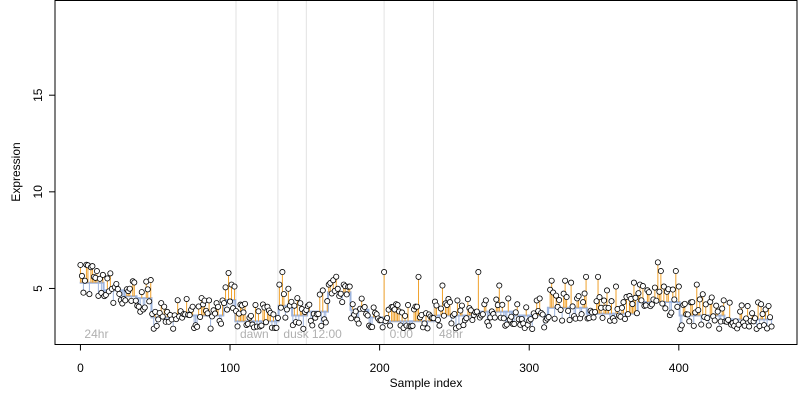 Image resolution: width=800 pixels, height=400 pixels. I want to click on x-tick-label: 300, so click(529, 368).